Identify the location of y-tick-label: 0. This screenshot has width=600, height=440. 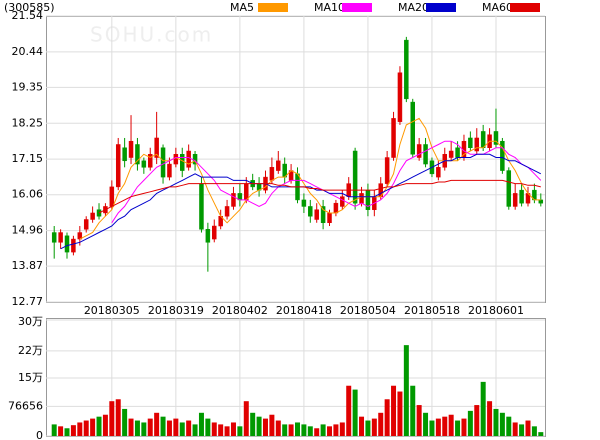
(39, 434).